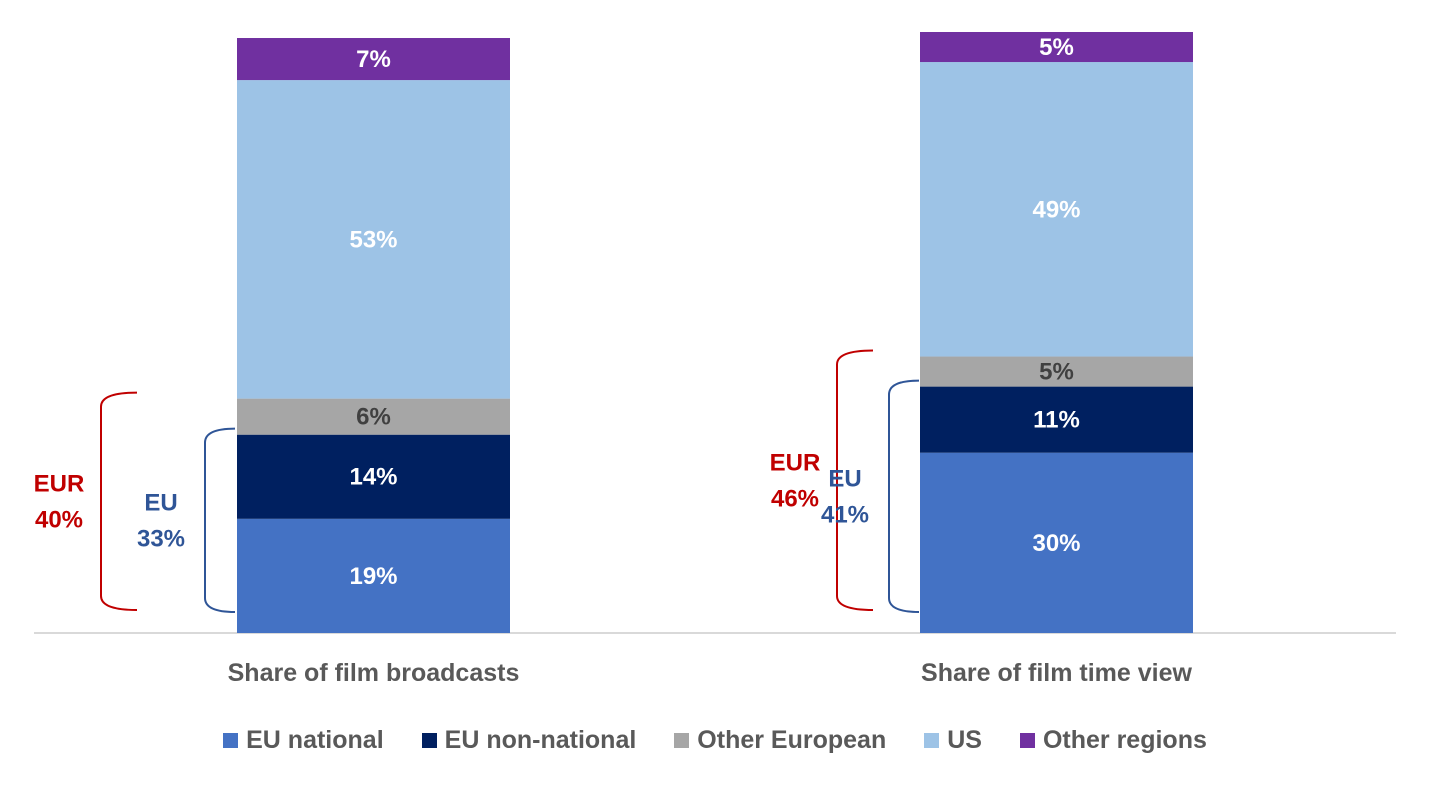  Describe the element at coordinates (374, 673) in the screenshot. I see `category-label: Share of film broadcasts` at that location.